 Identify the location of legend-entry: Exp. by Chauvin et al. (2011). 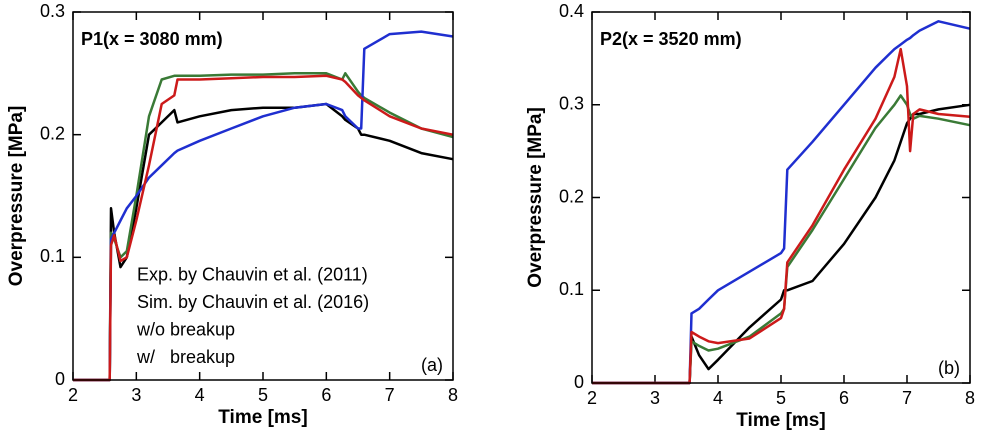
(252, 275).